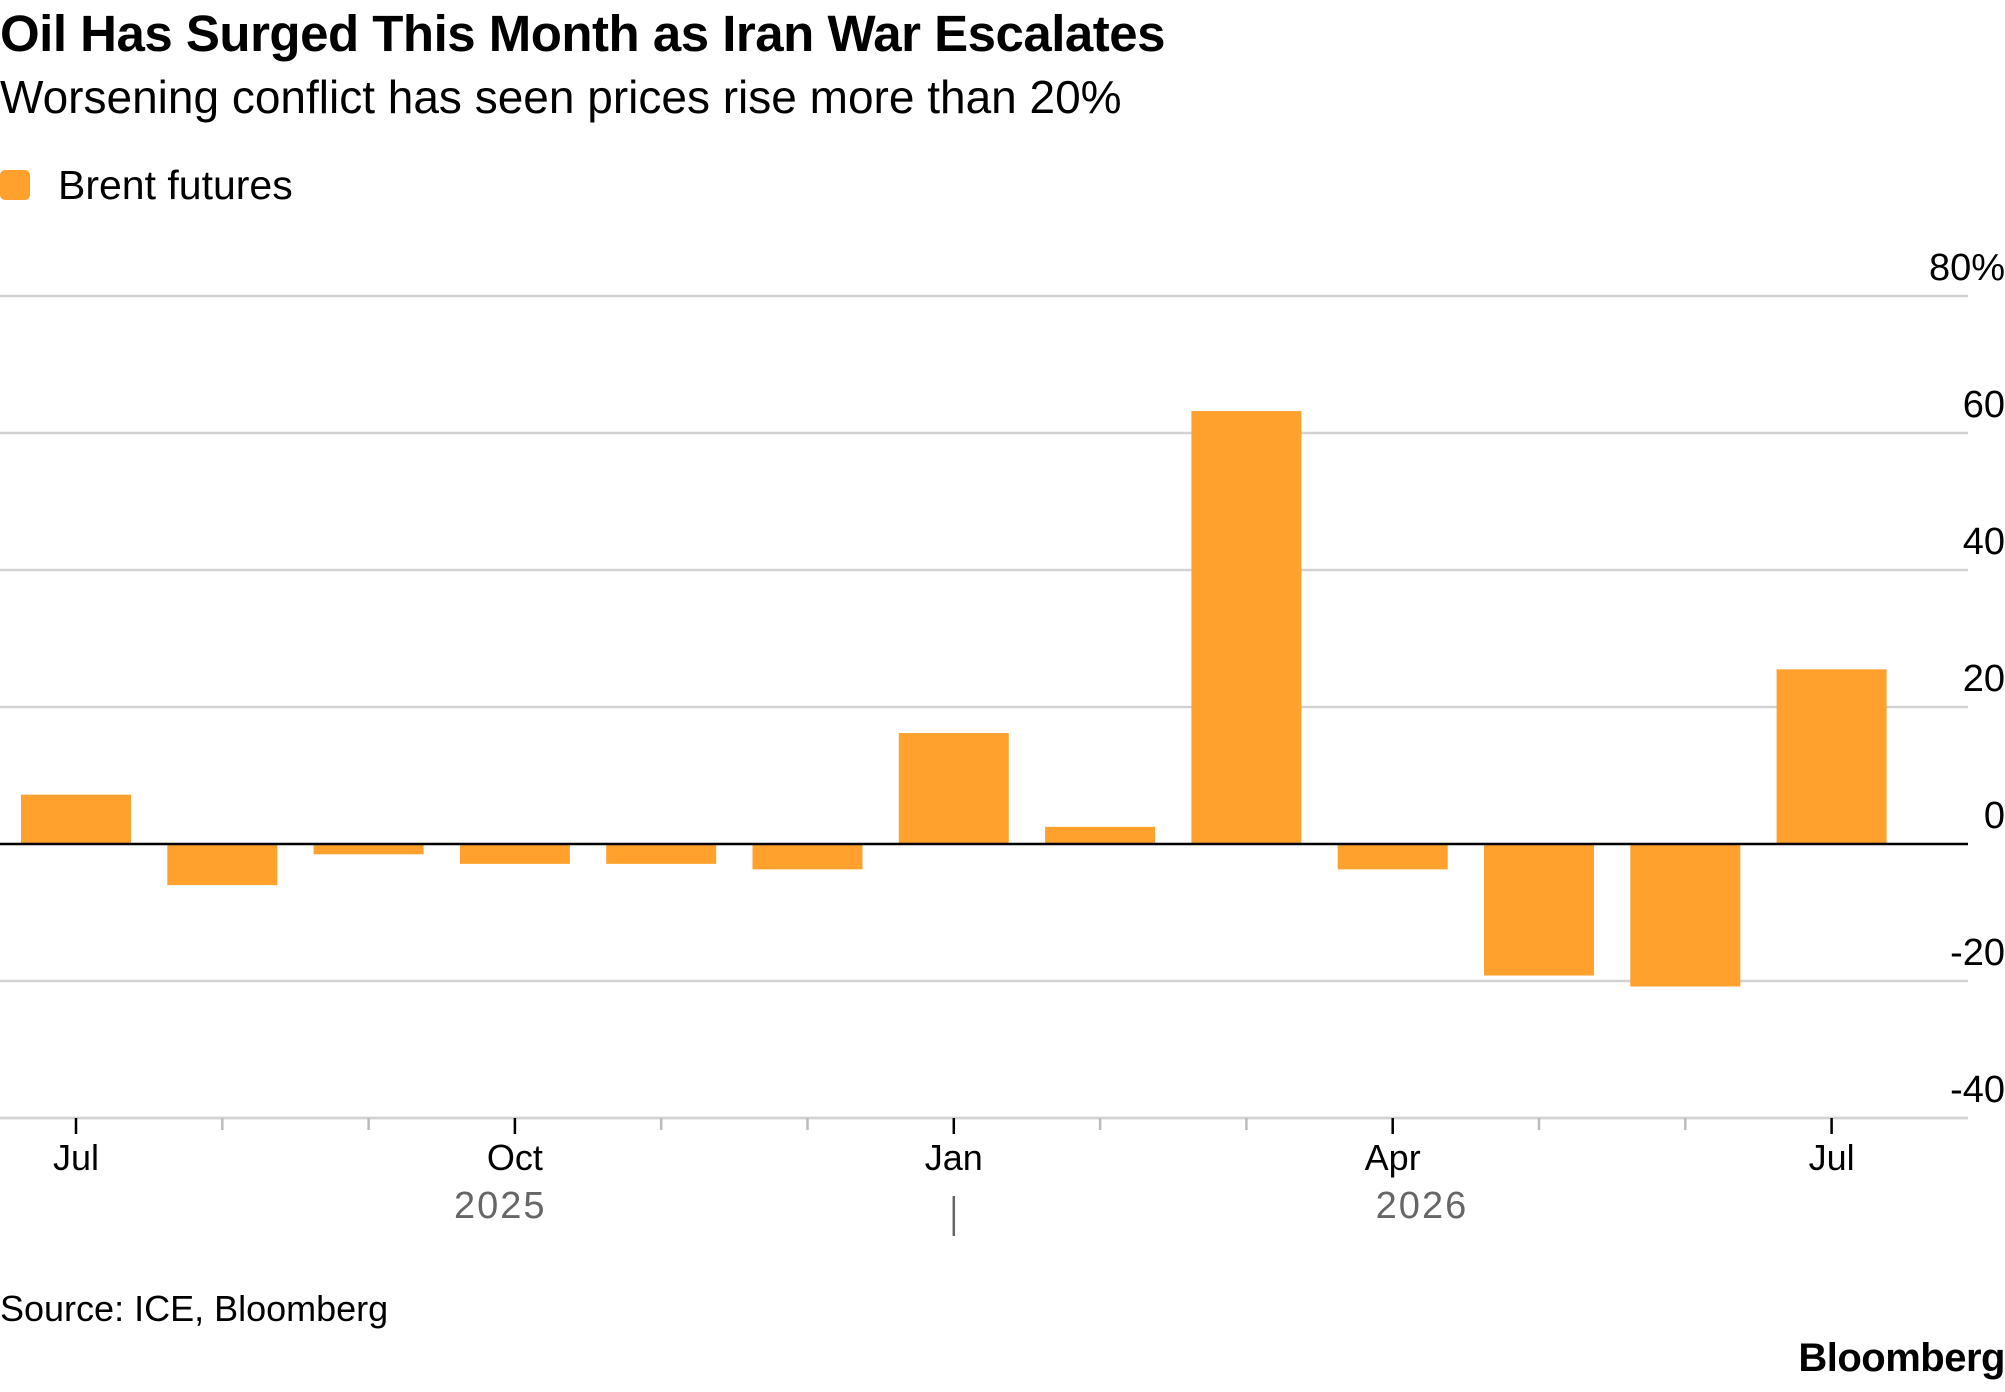 This screenshot has height=1392, width=2005. I want to click on x-tick-label: Apr, so click(1393, 1157).